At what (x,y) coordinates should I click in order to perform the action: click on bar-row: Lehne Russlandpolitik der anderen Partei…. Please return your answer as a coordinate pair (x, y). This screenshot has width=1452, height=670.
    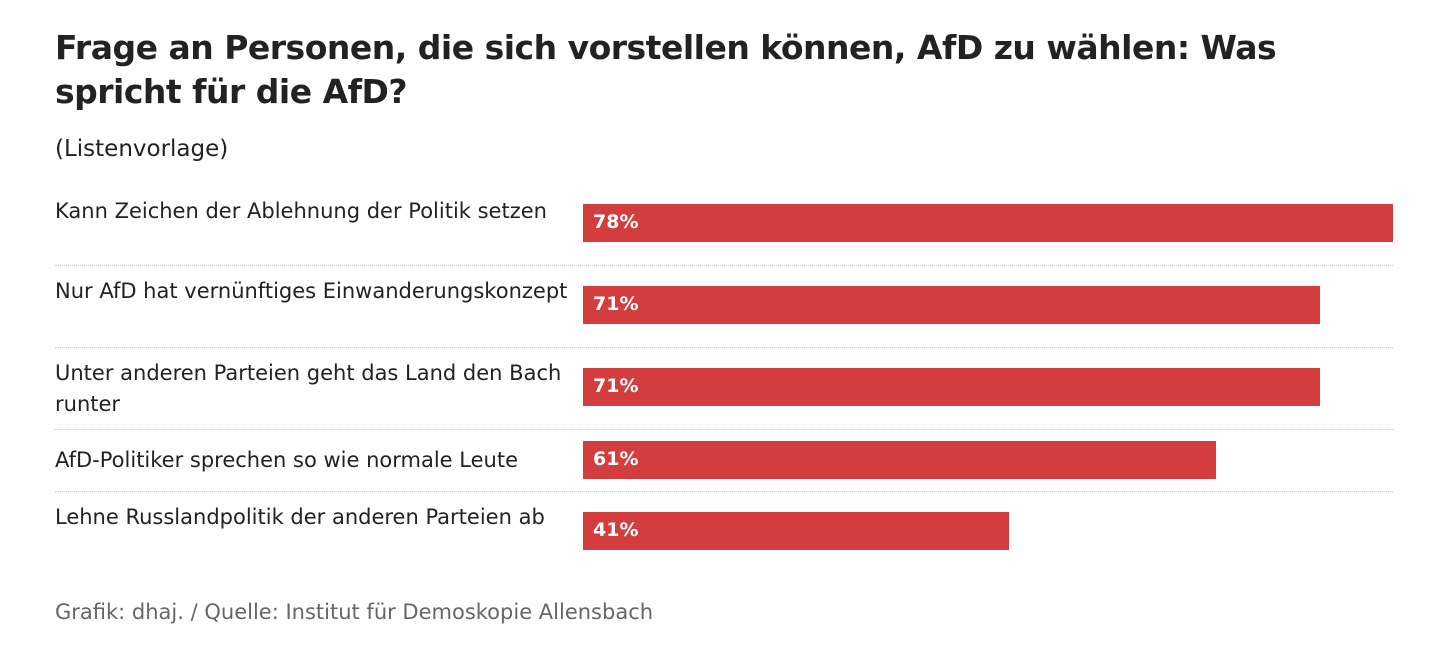
    Looking at the image, I should click on (724, 528).